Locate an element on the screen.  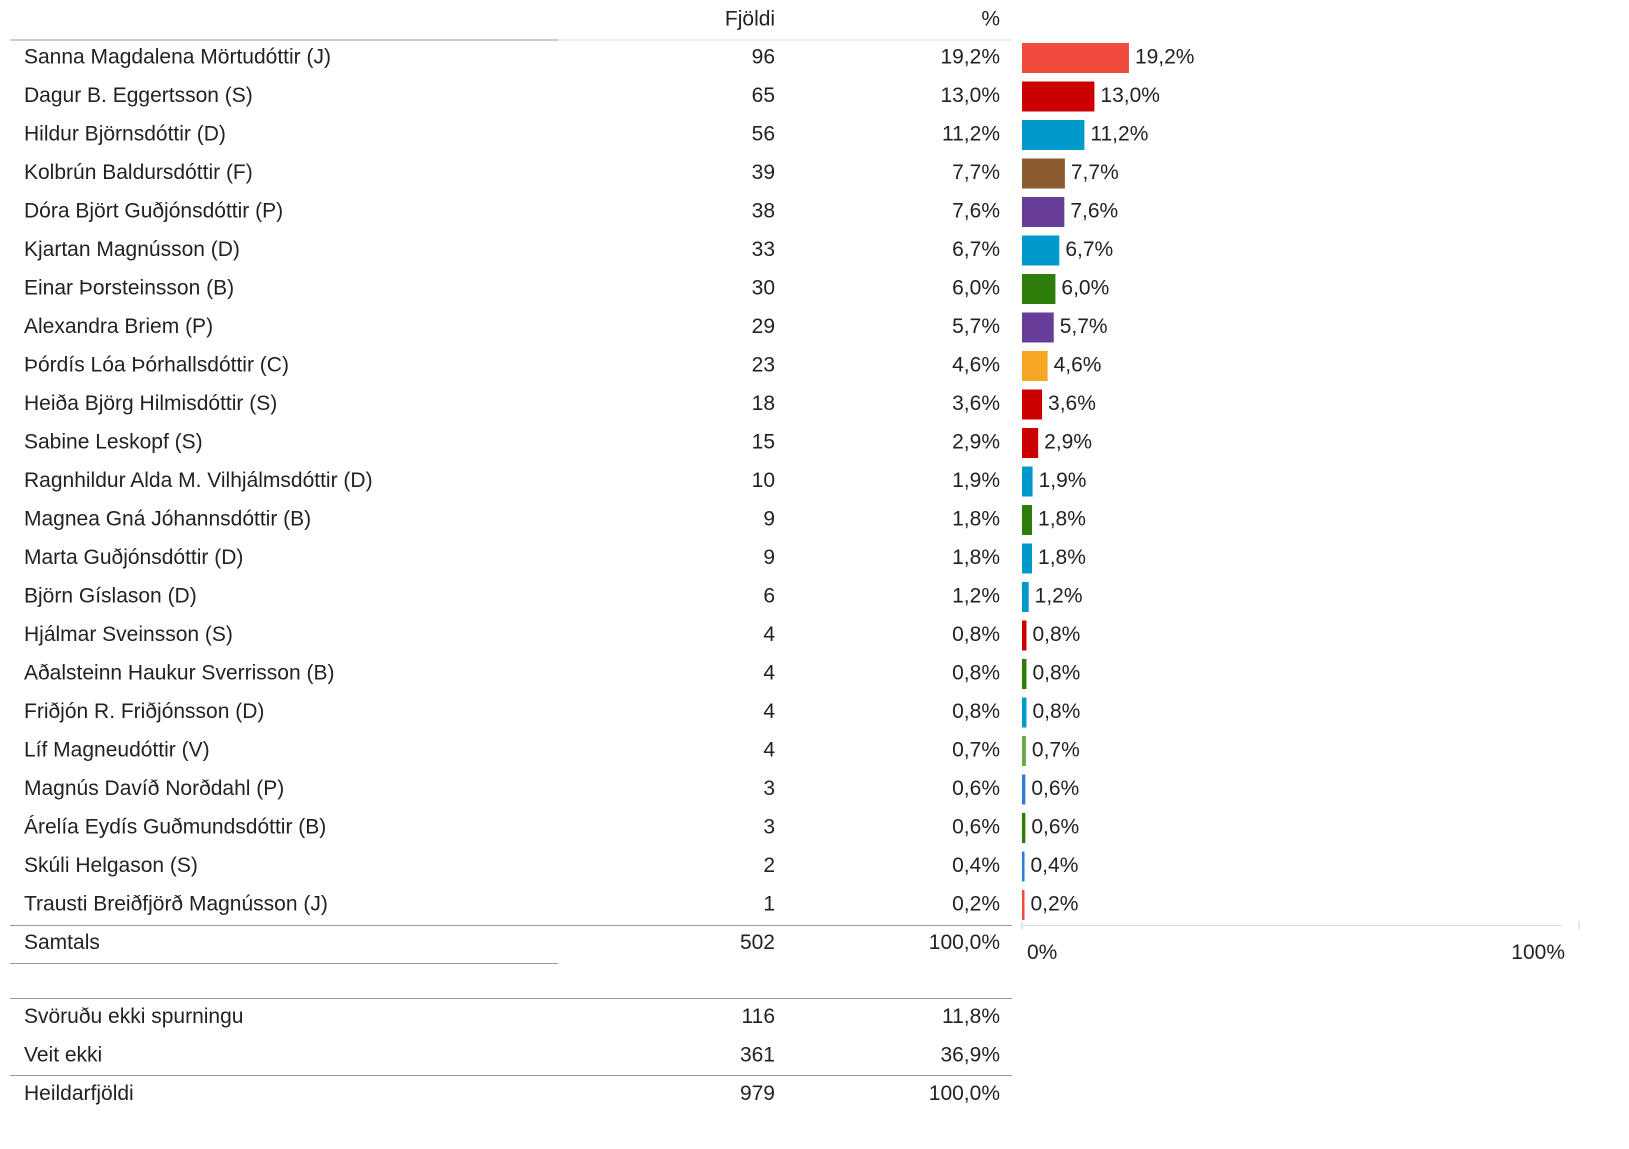
bar-label: 0,6% is located at coordinates (1055, 827).